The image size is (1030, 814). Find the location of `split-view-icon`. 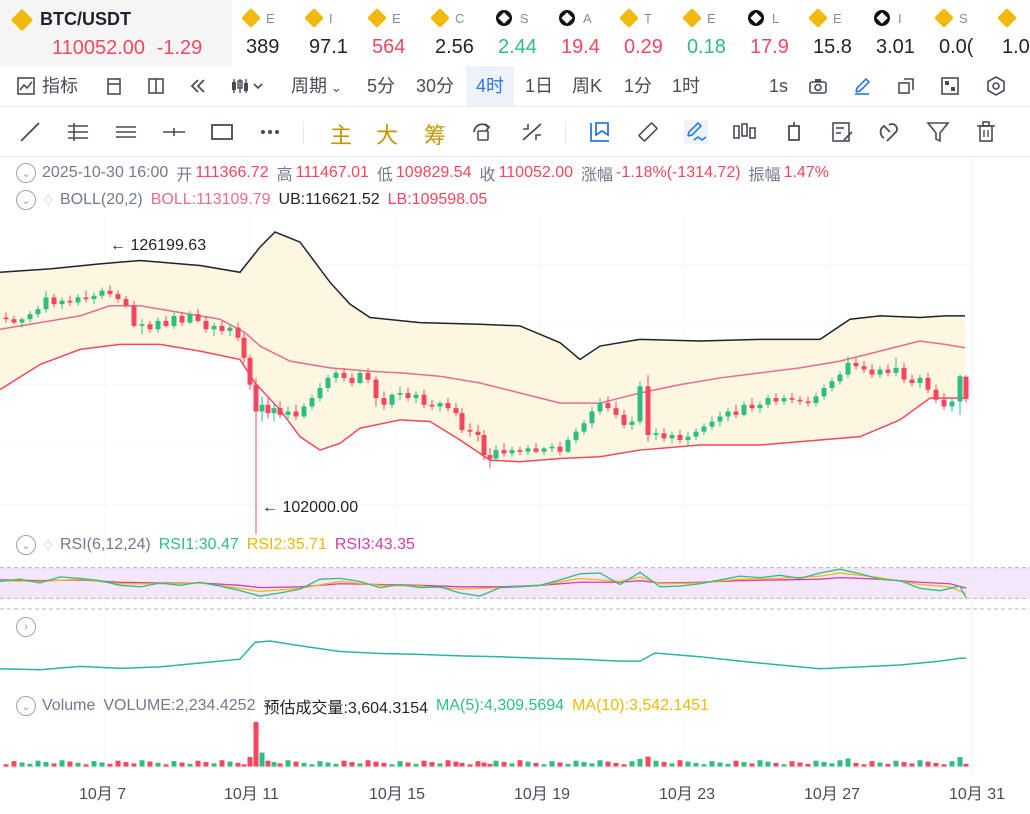

split-view-icon is located at coordinates (156, 86).